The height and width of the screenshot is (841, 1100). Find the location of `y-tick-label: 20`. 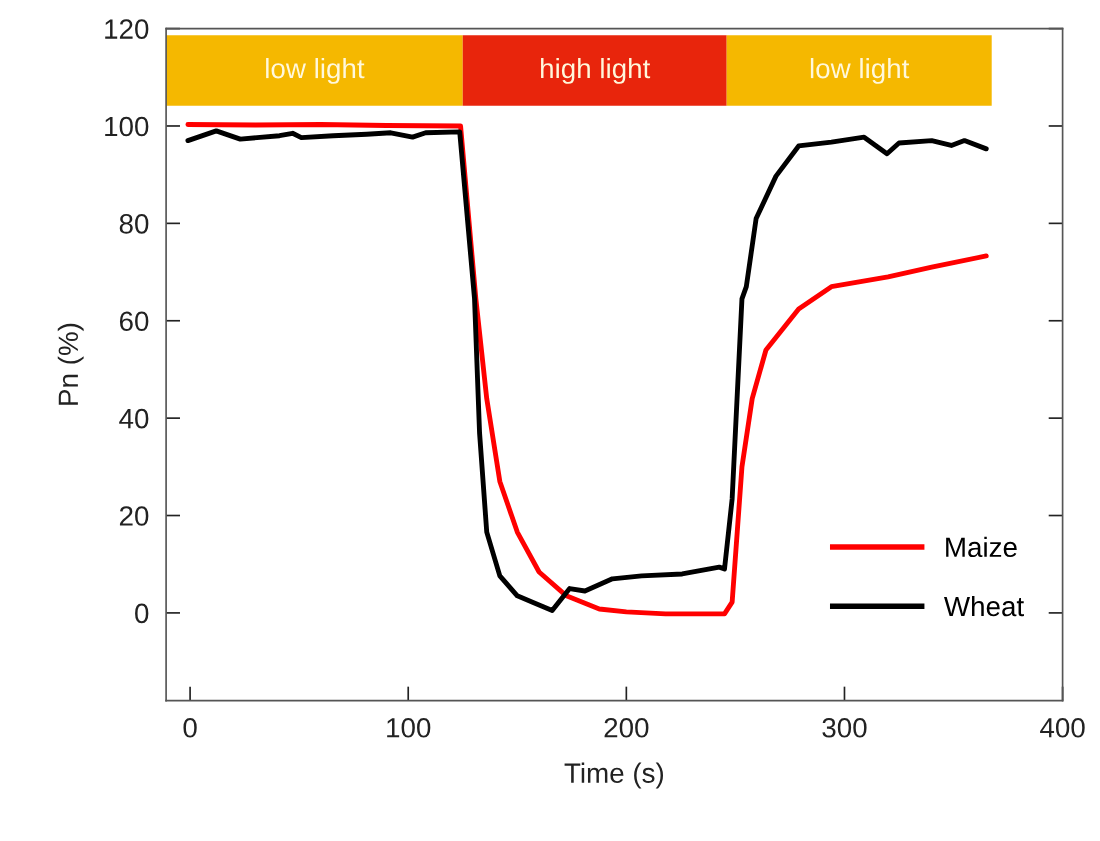

y-tick-label: 20 is located at coordinates (134, 516).